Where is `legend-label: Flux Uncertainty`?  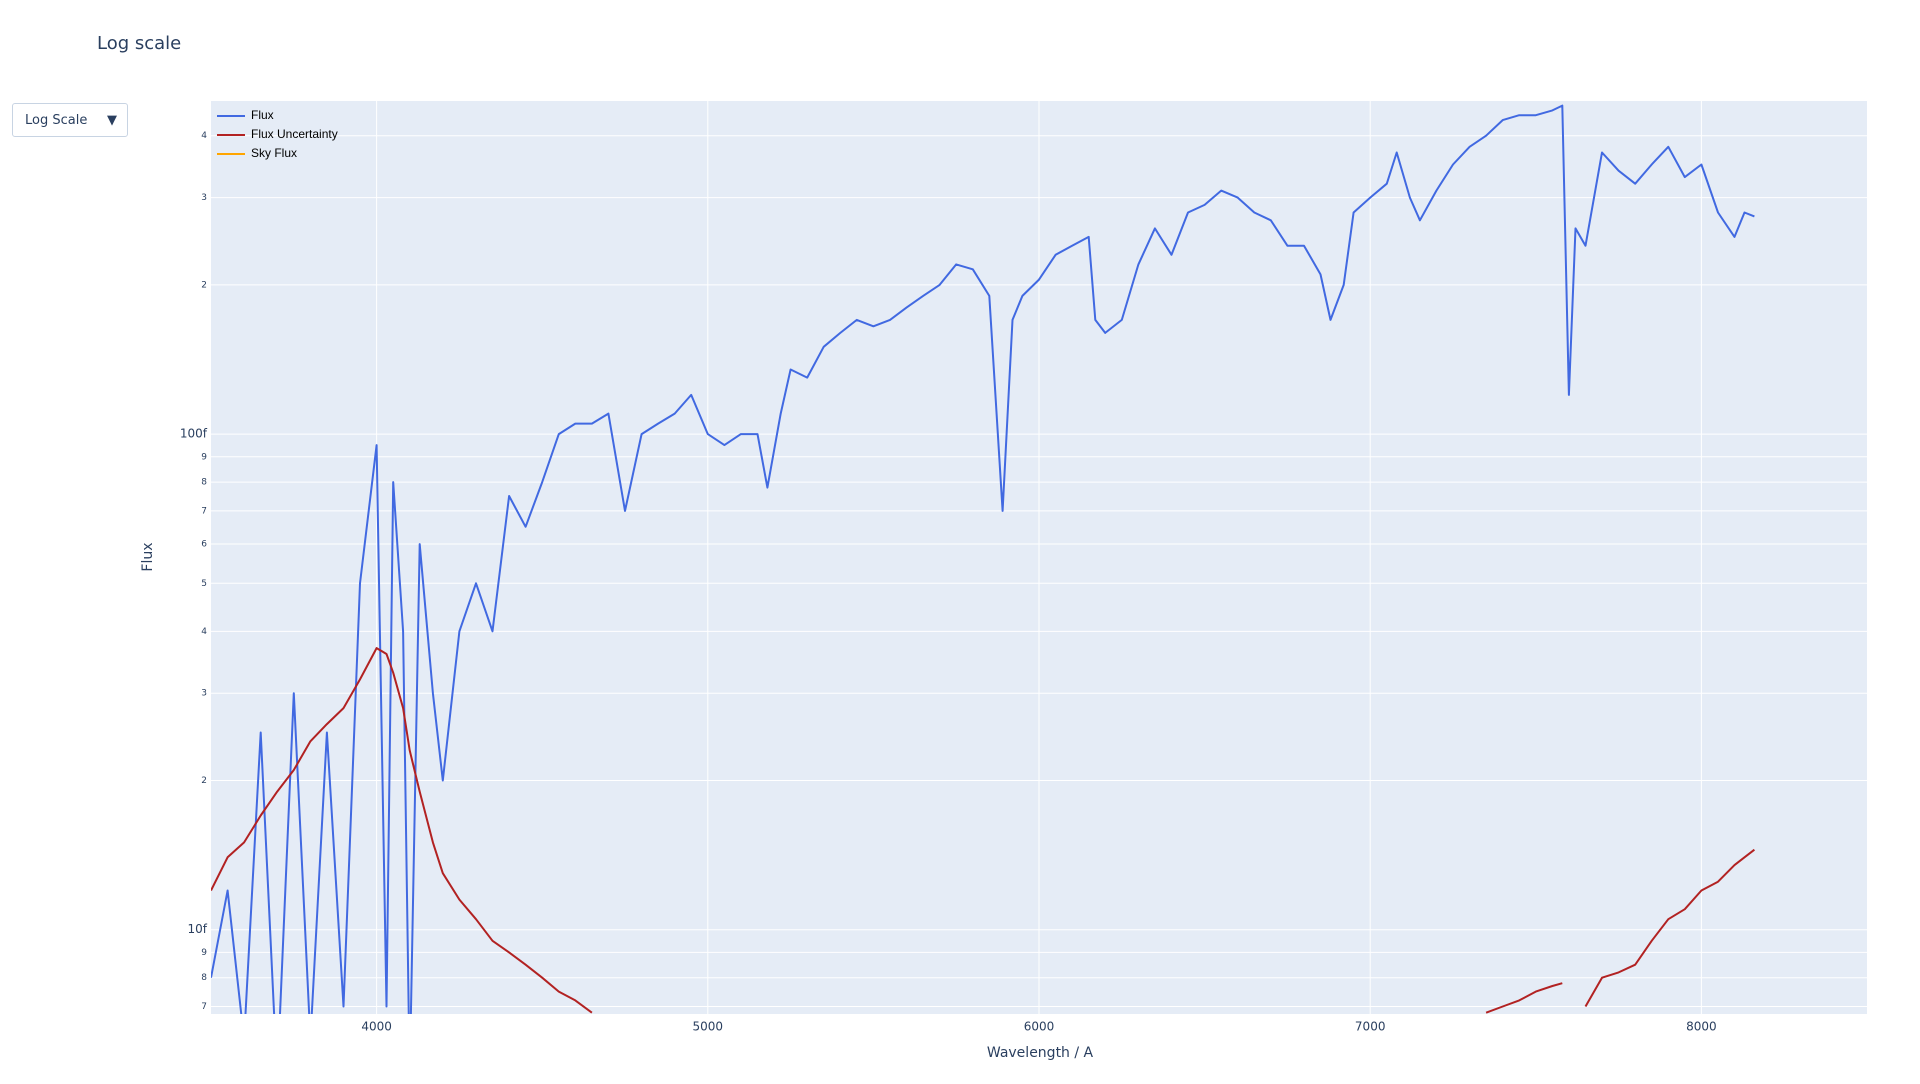 legend-label: Flux Uncertainty is located at coordinates (294, 134).